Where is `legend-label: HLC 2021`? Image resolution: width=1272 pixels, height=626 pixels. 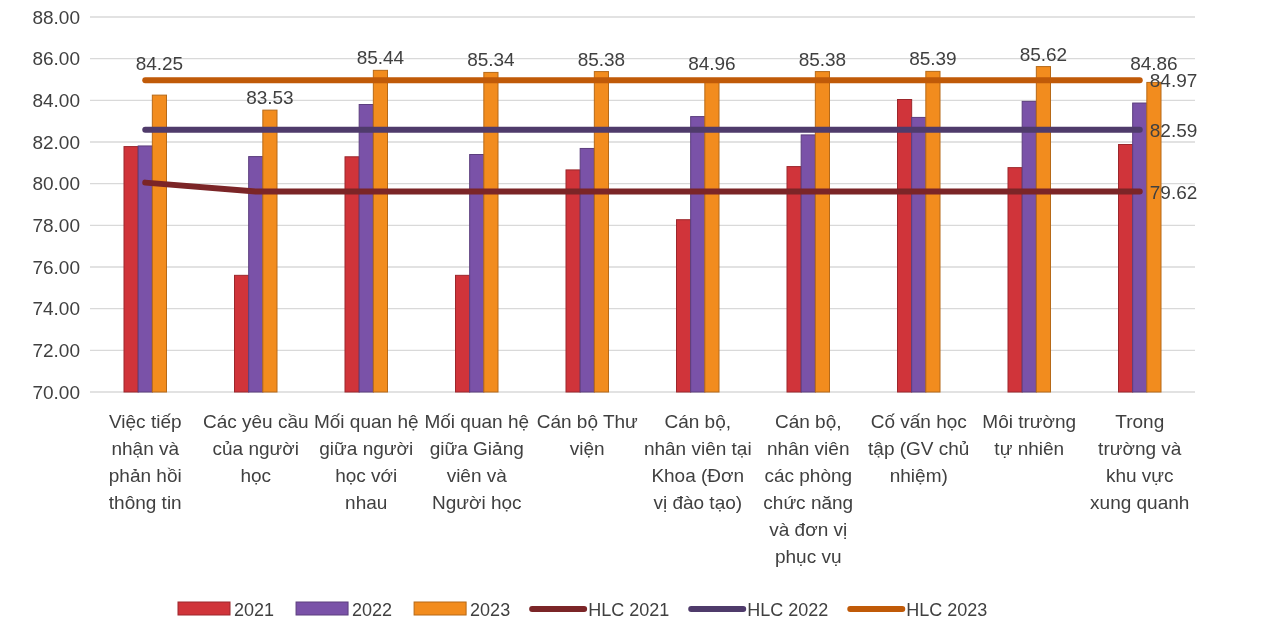
legend-label: HLC 2021 is located at coordinates (629, 610).